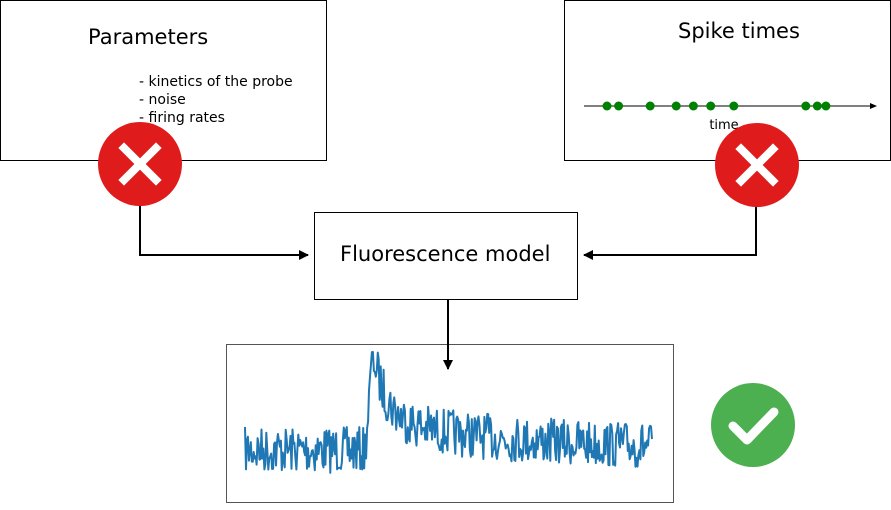  I want to click on spike-times-cross-icon, so click(757, 165).